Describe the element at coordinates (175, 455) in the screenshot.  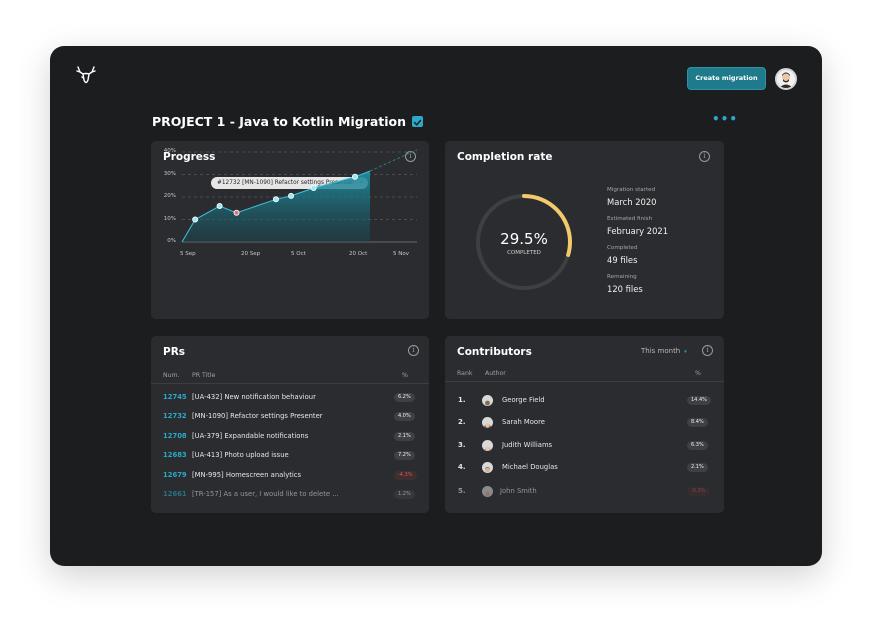
I see `pr-number: 12683` at that location.